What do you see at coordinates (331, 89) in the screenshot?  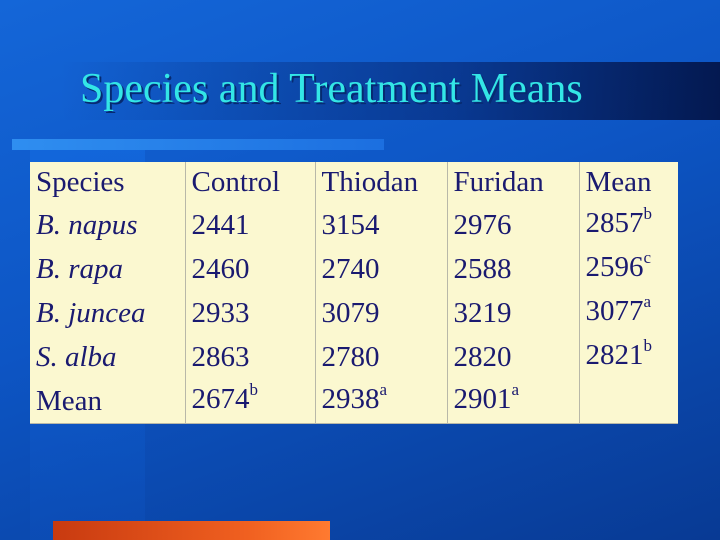 I see `slide-title: Species and Treatment Means` at bounding box center [331, 89].